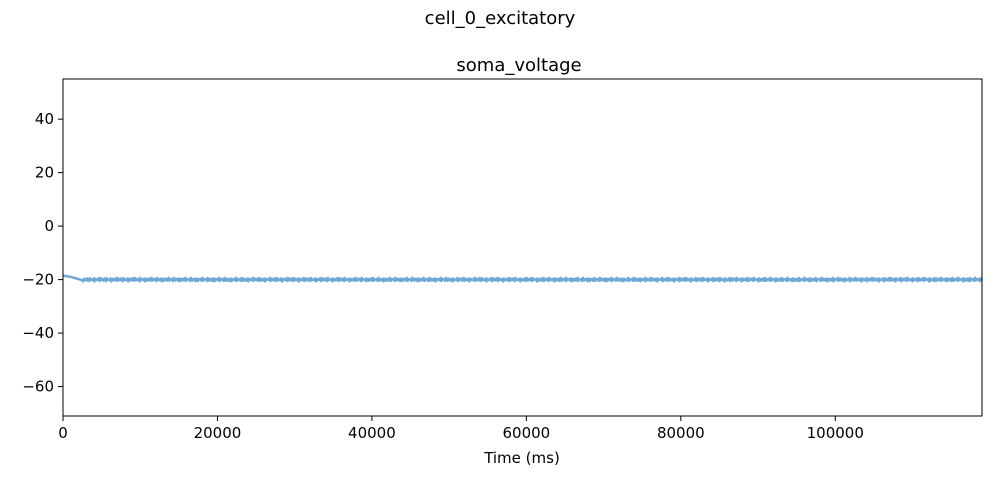 This screenshot has width=1000, height=500. I want to click on y-tick-label: 40, so click(44, 119).